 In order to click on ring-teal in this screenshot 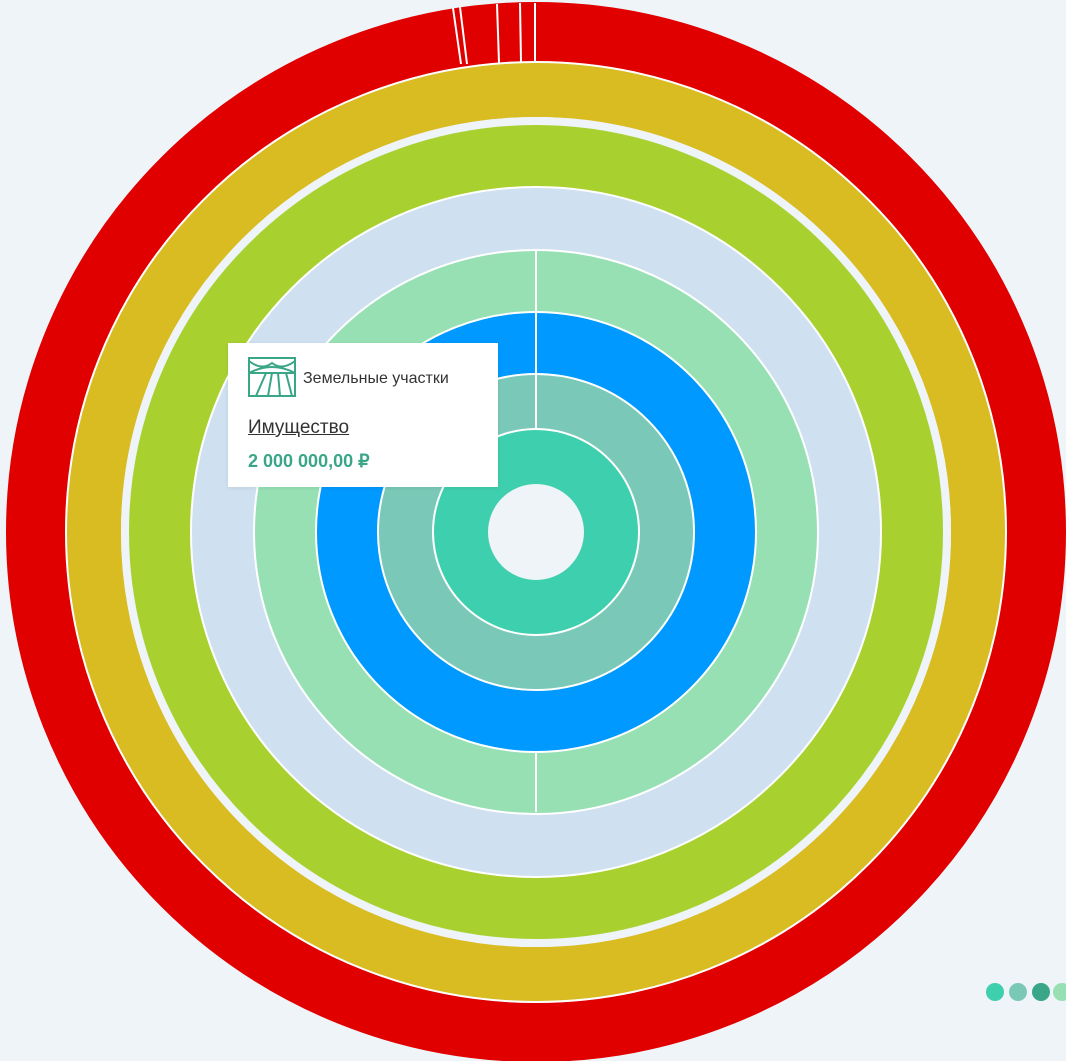, I will do `click(536, 532)`.